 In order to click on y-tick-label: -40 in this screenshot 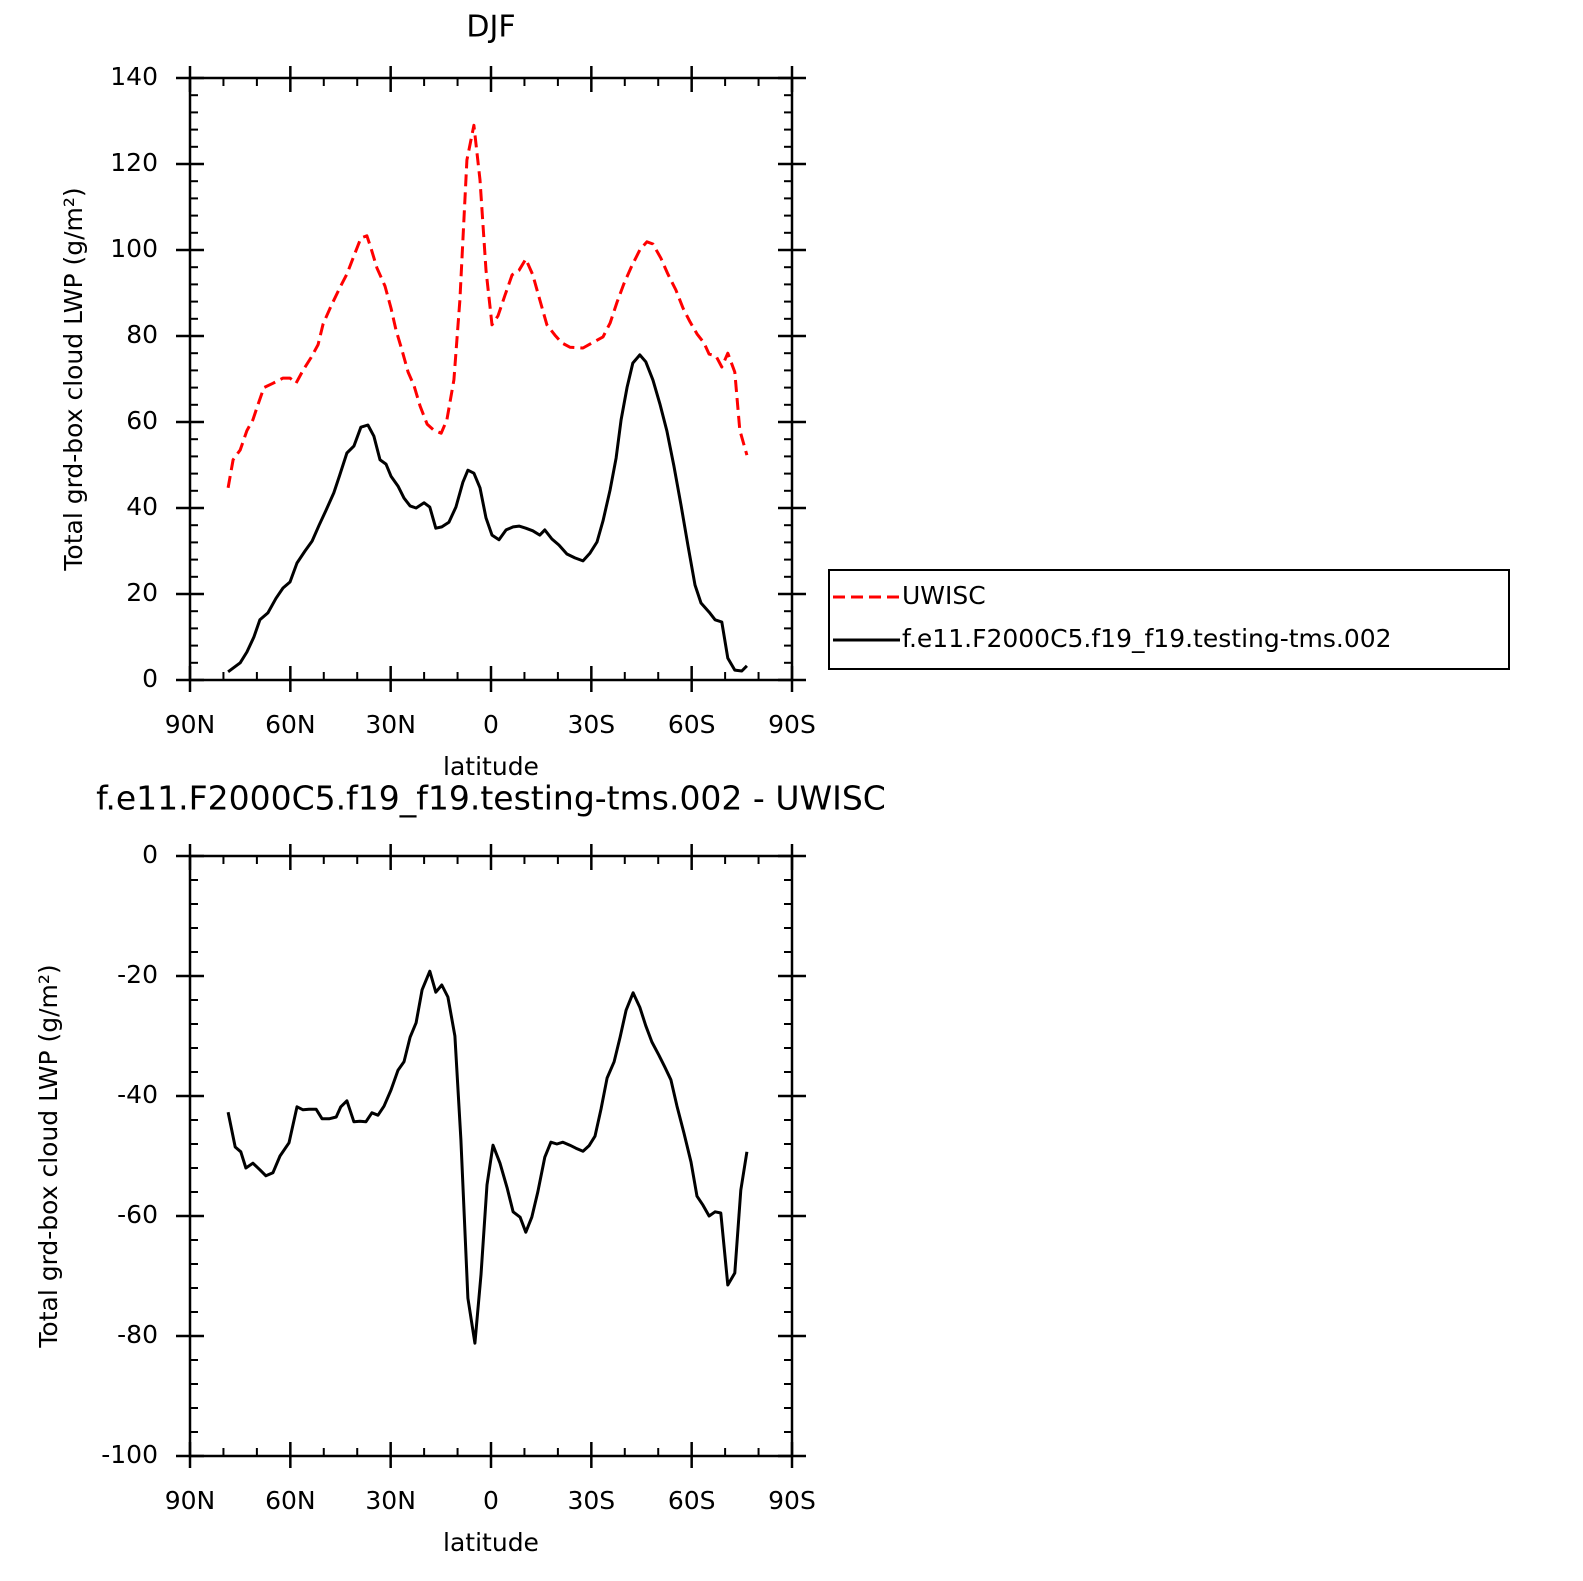, I will do `click(137, 1094)`.